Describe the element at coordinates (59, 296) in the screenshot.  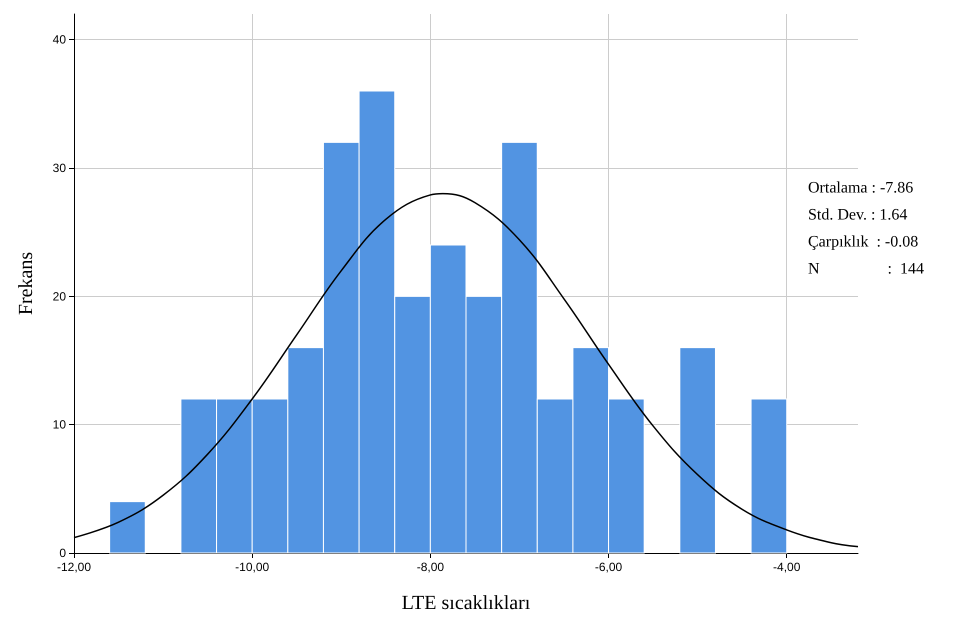
I see `y-tick-label: 20` at that location.